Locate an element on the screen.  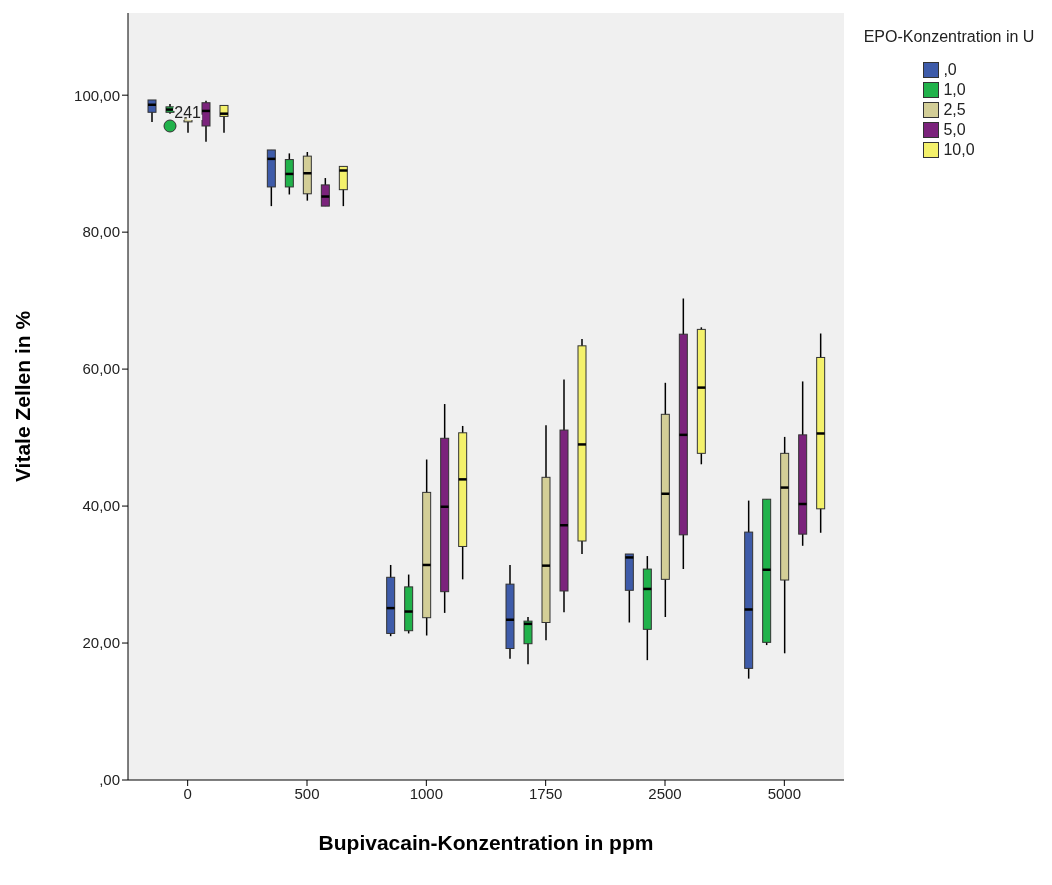
legend-label: 1,0 is located at coordinates (954, 90).